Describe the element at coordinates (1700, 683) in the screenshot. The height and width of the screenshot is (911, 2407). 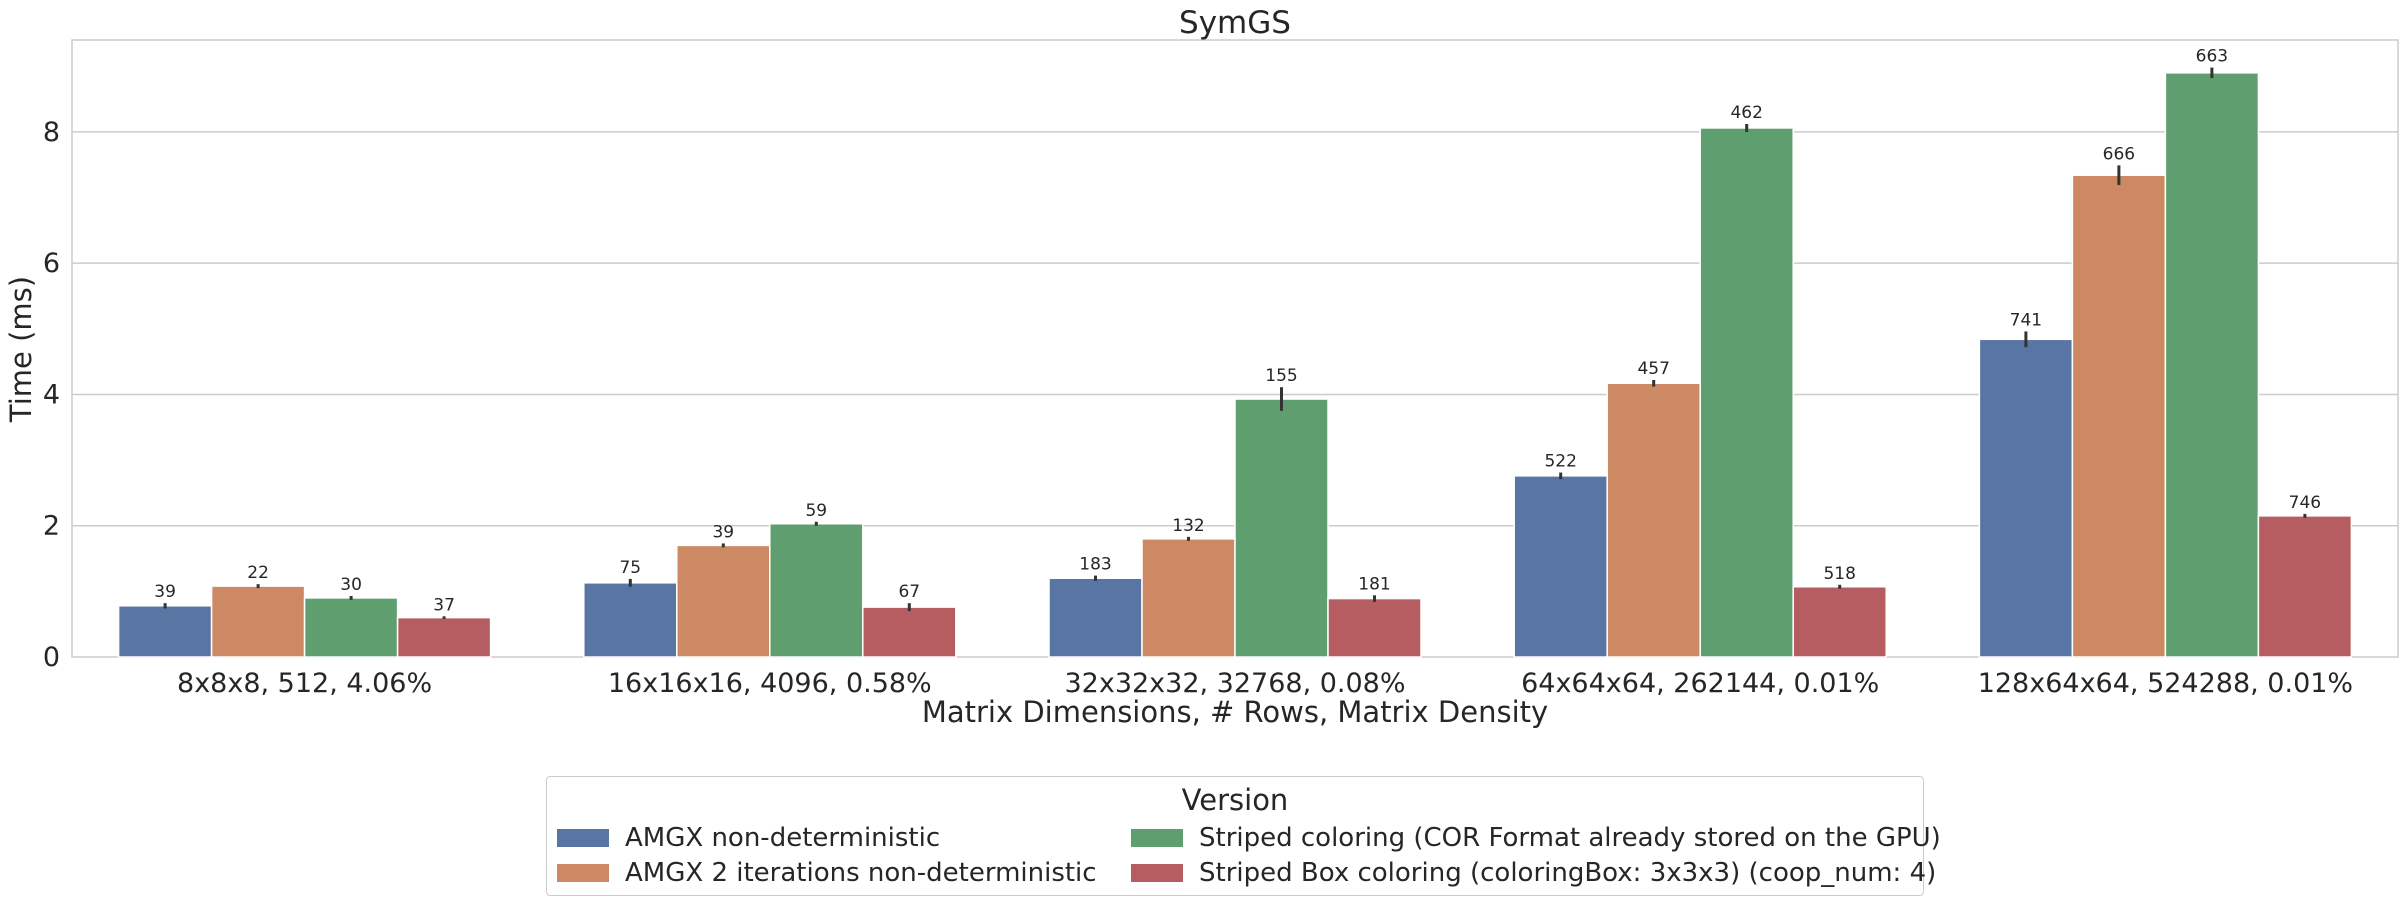
I see `x-tick-label: 64x64x64, 262144, 0.01%` at that location.